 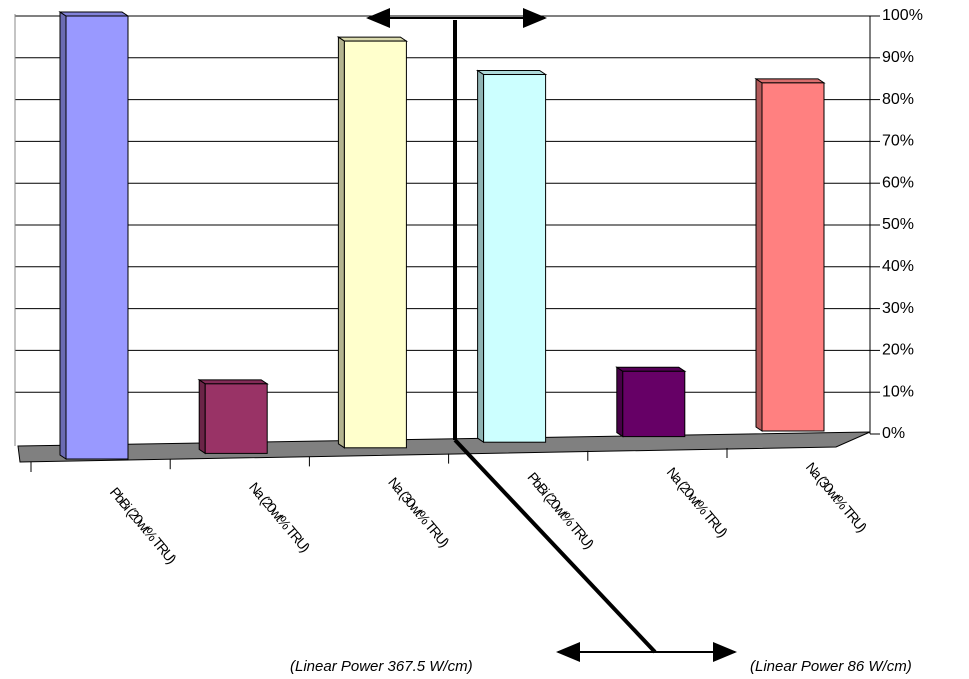 What do you see at coordinates (898, 57) in the screenshot?
I see `y-tick-label: 90%` at bounding box center [898, 57].